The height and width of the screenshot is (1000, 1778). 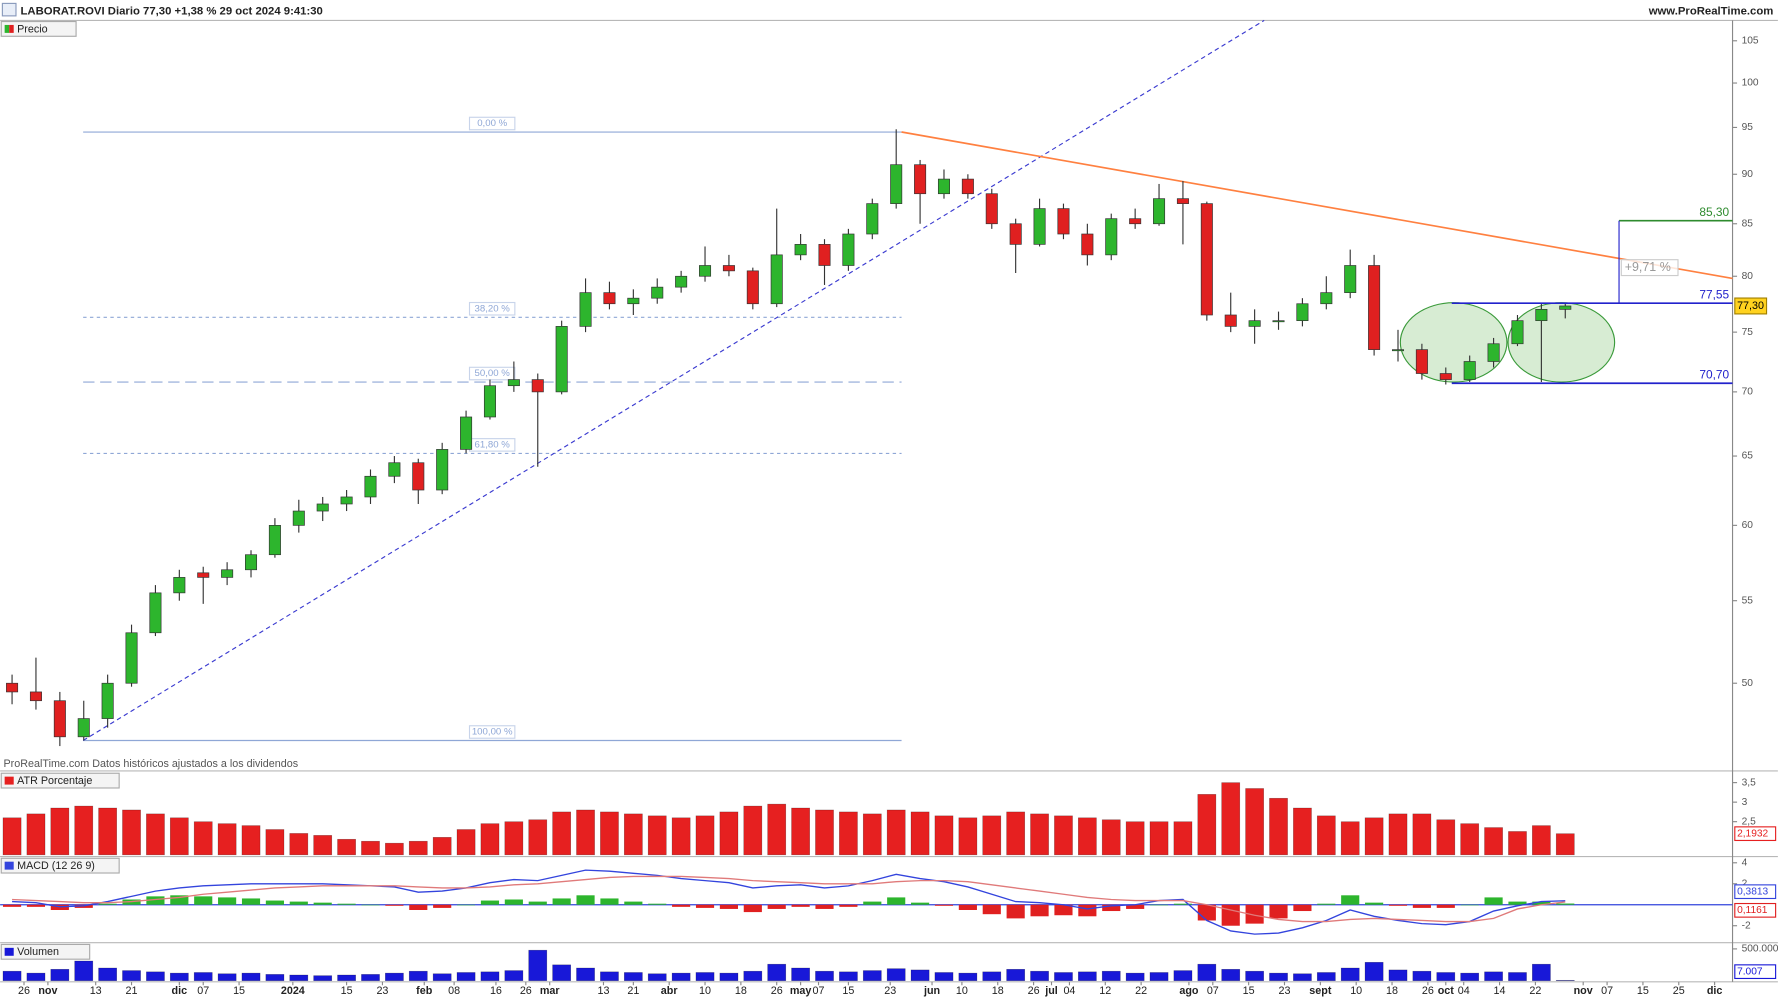 I want to click on y-tick-label: 60, so click(x=1748, y=525).